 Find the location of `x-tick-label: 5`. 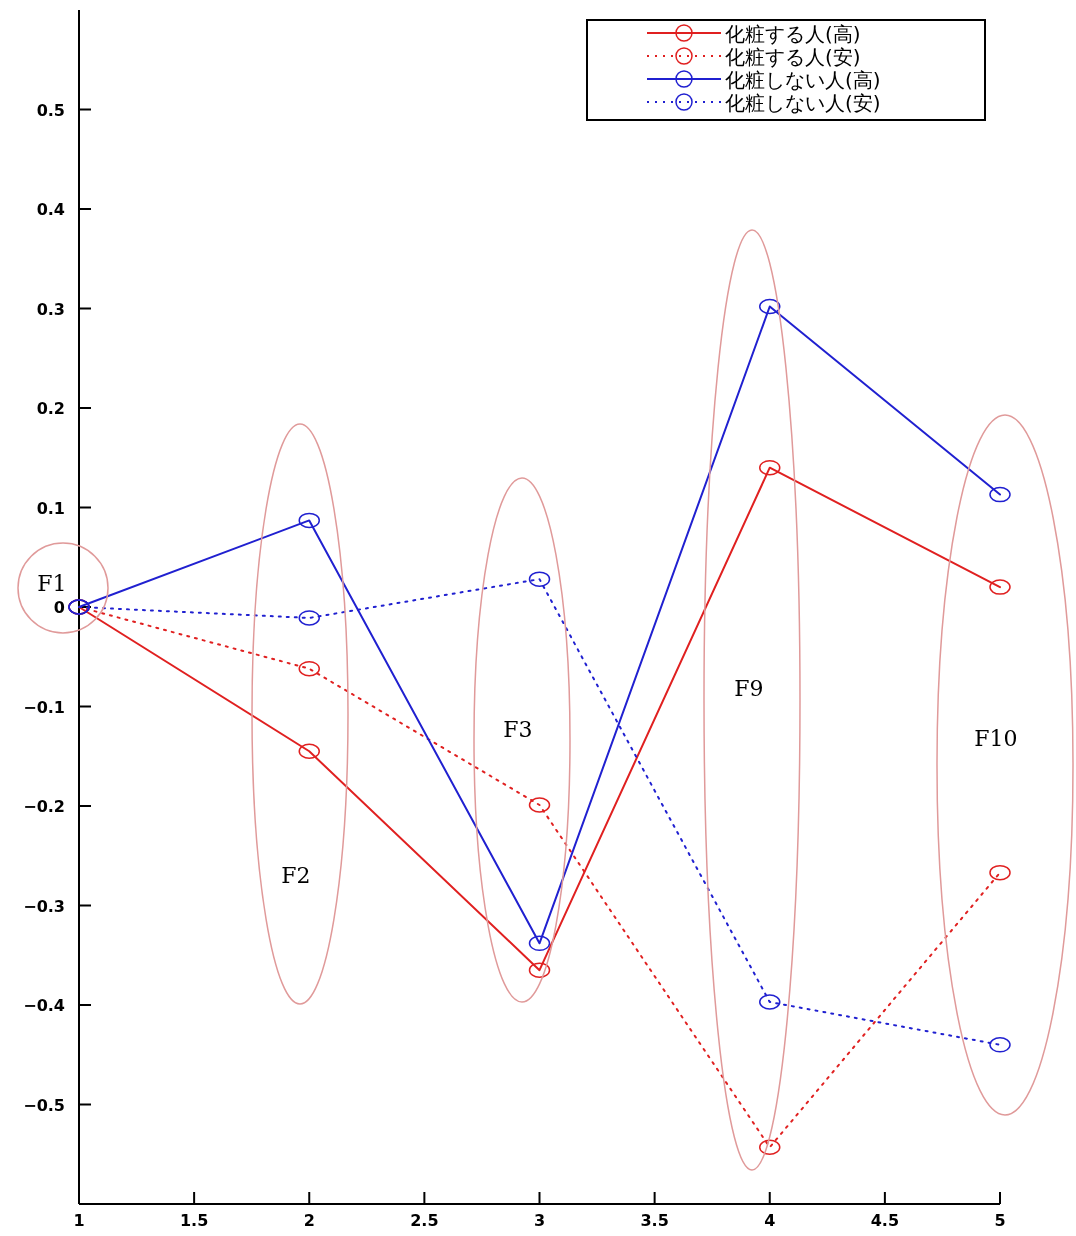

x-tick-label: 5 is located at coordinates (1000, 1220).